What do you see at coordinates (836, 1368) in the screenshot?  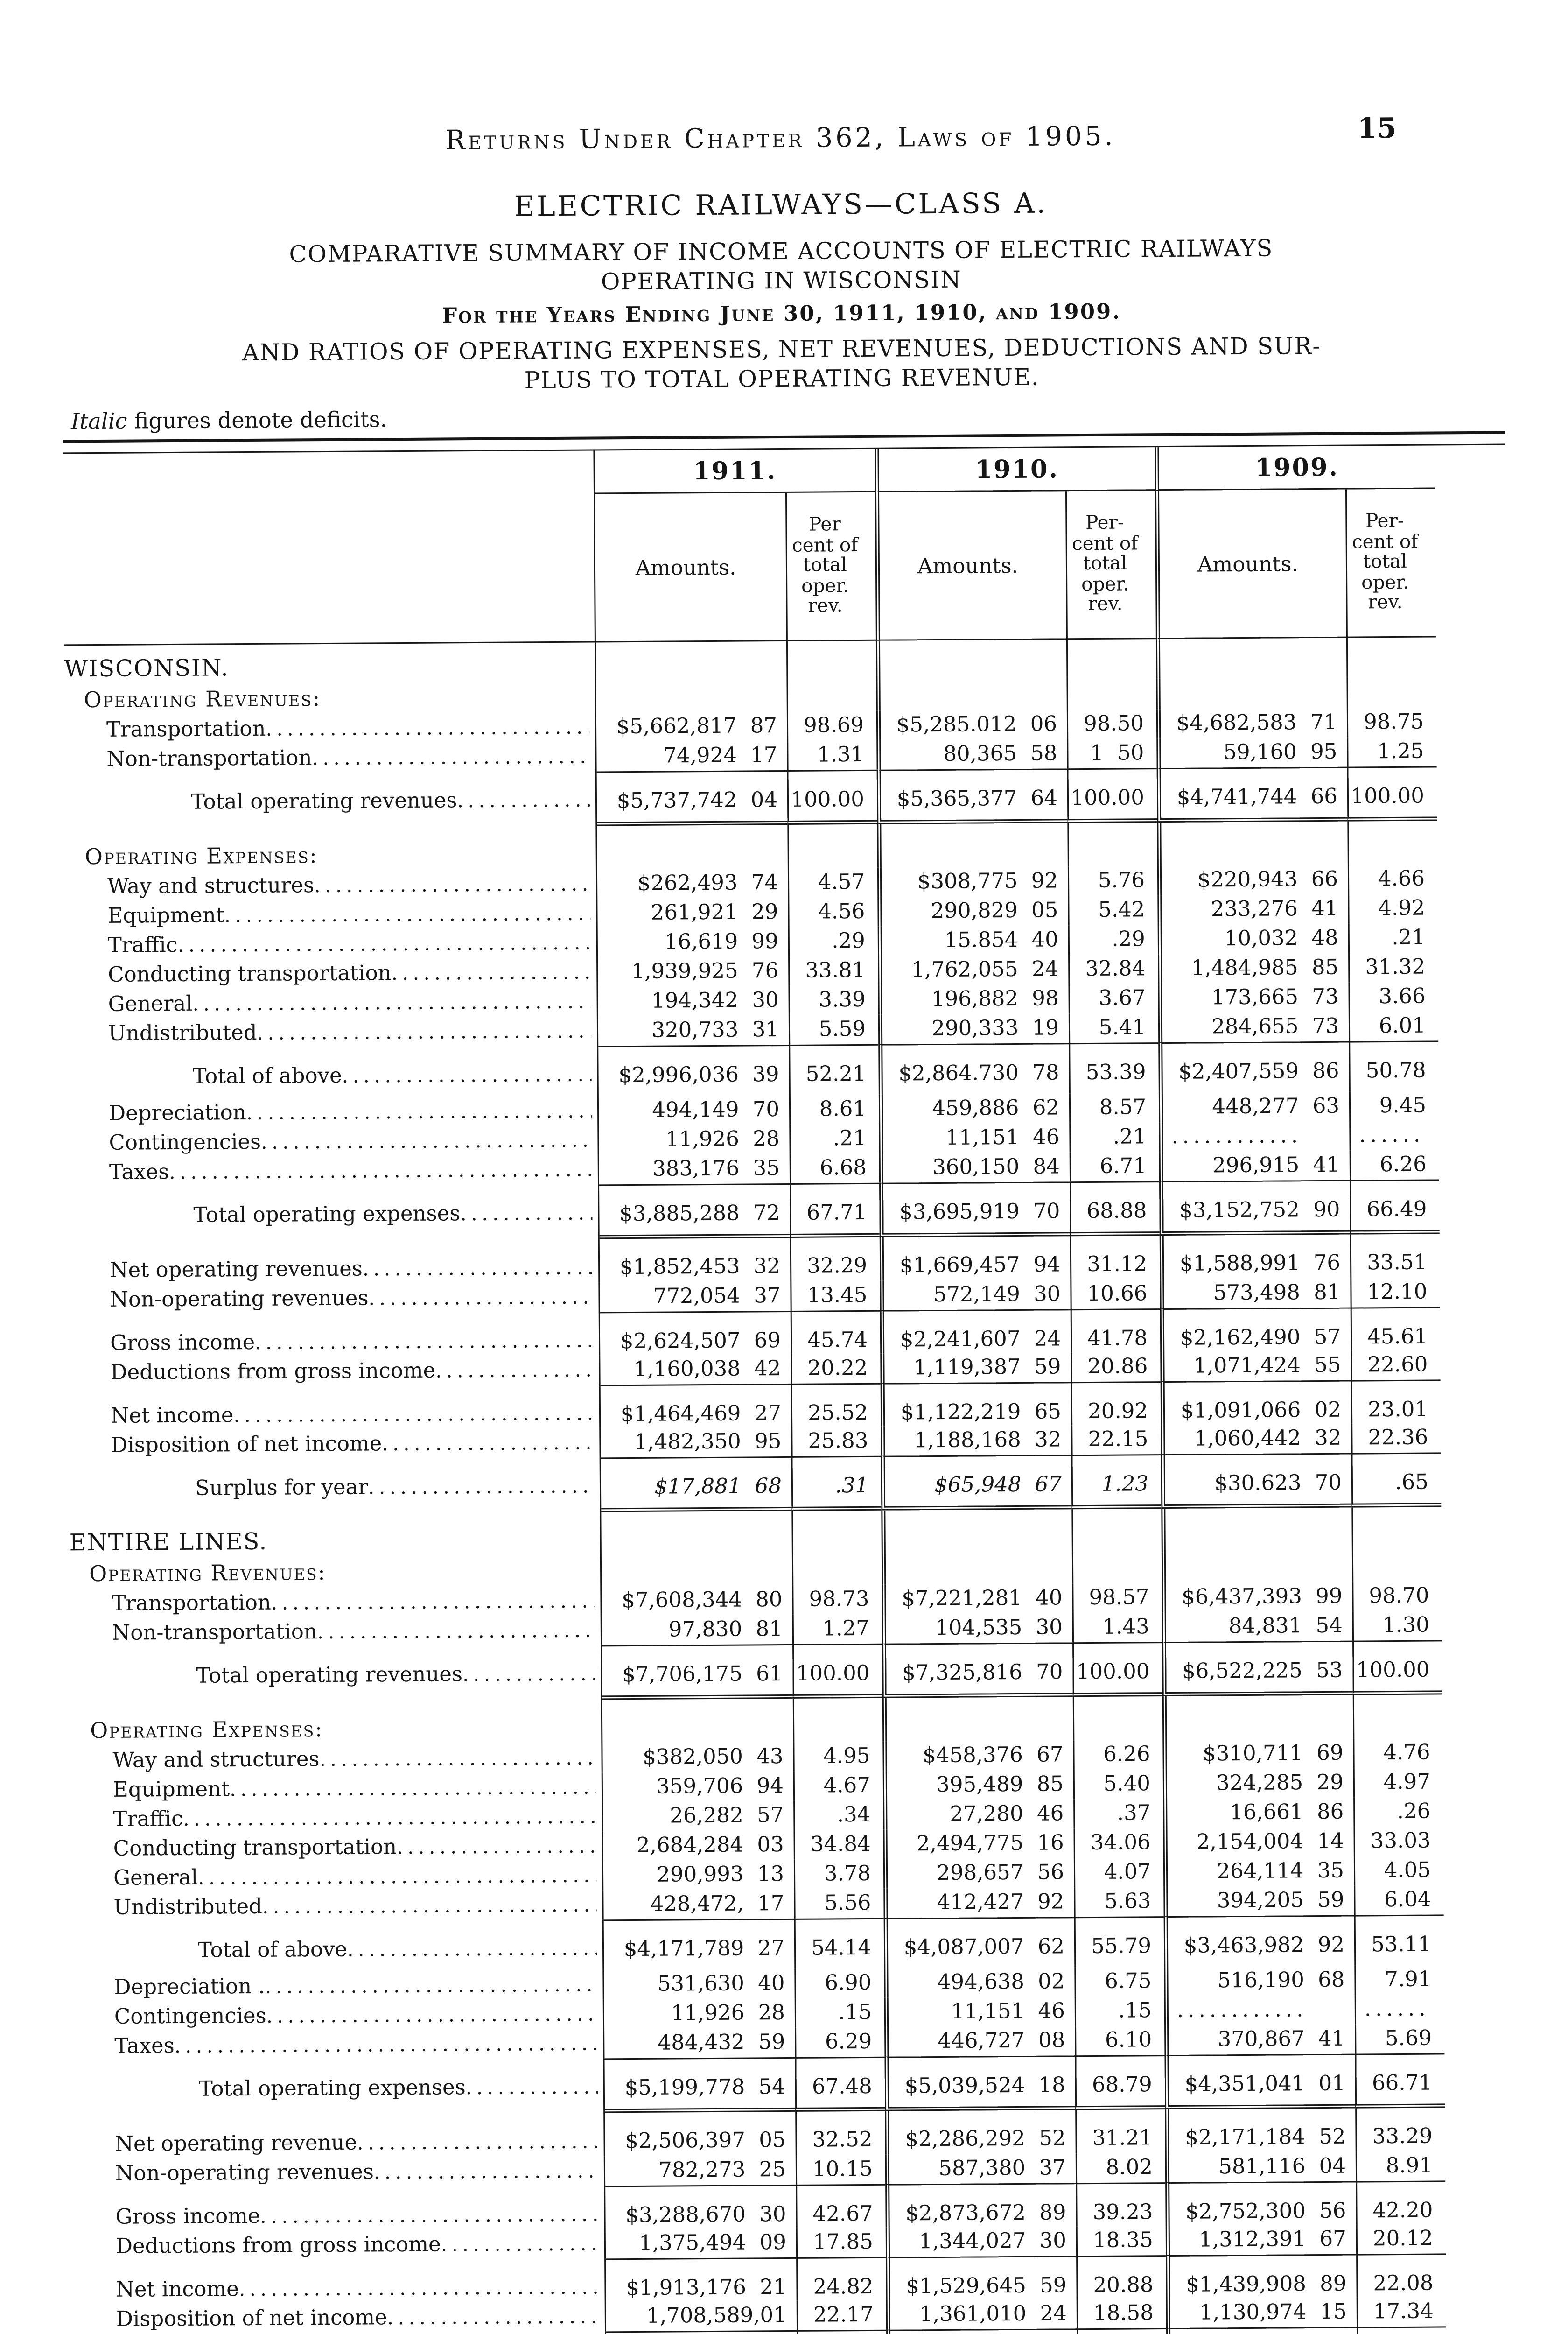 I see `percent-cell: 20.22` at bounding box center [836, 1368].